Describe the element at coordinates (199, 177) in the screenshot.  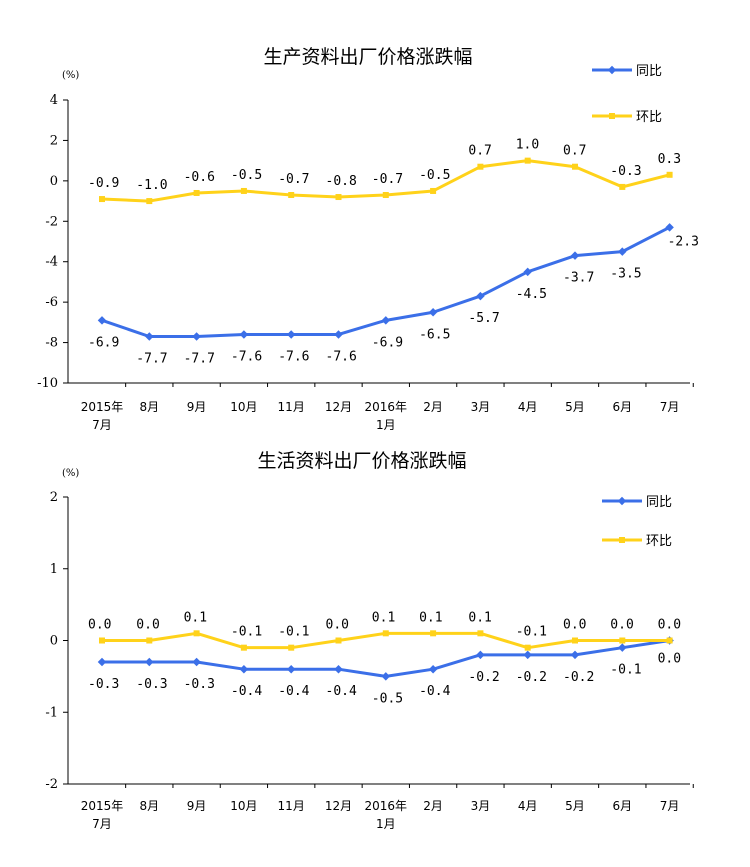
I see `data-label: -0.6` at that location.